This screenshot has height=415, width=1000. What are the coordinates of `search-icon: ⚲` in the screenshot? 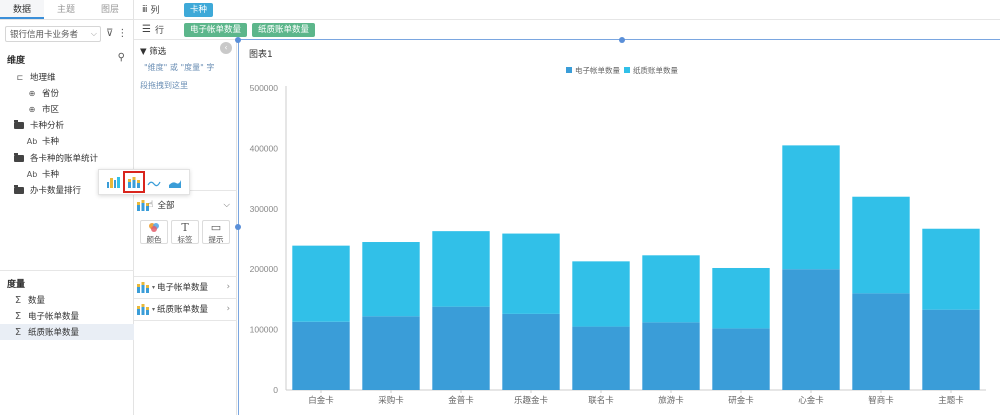 It's located at (121, 57).